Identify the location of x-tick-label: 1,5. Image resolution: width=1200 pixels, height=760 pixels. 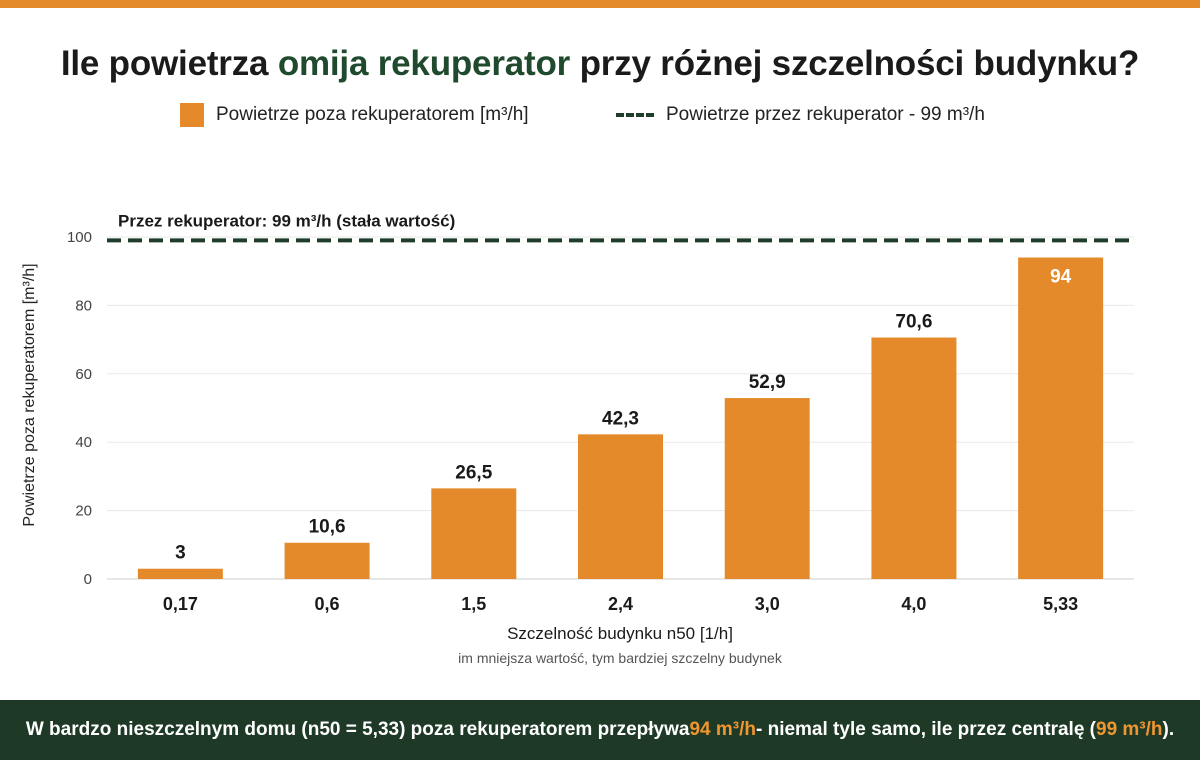
(473, 604).